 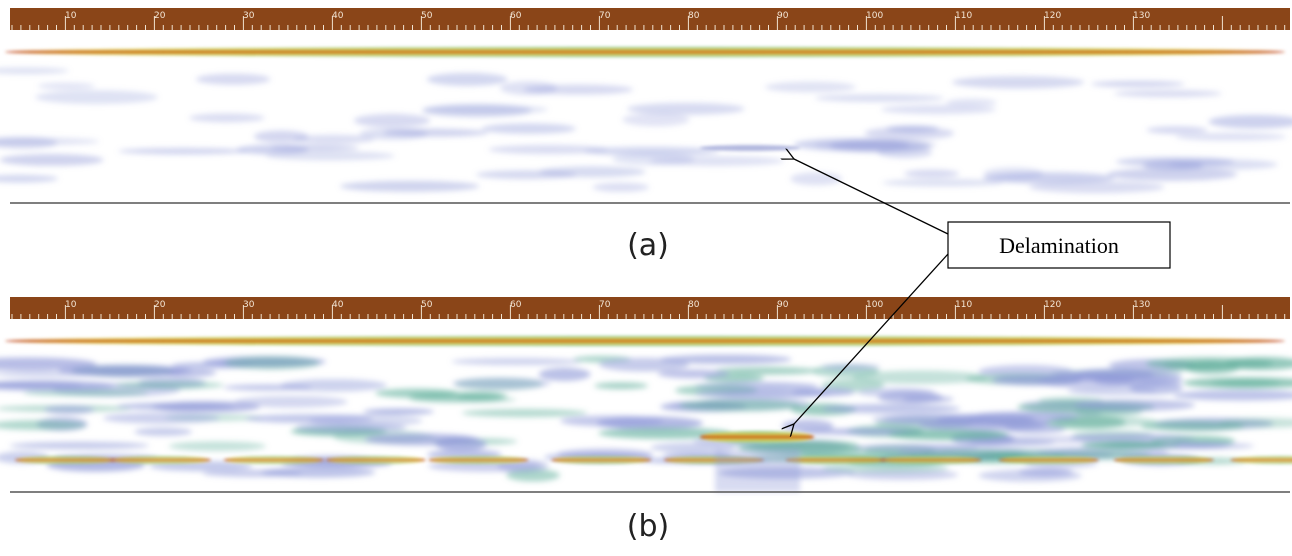 What do you see at coordinates (757, 470) in the screenshot?
I see `shadow-zone` at bounding box center [757, 470].